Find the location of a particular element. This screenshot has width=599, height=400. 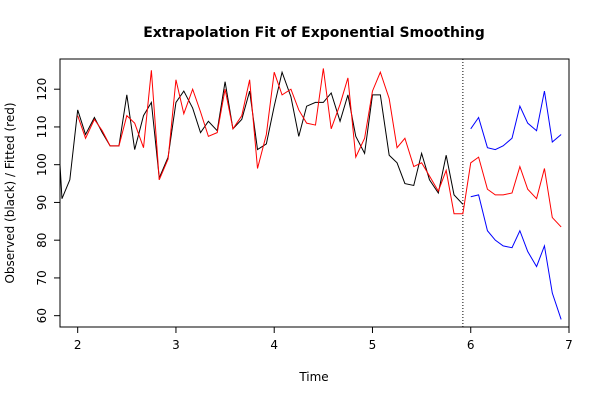

y-axis-label: Observed (black) / Fitted (red) is located at coordinates (10, 192).